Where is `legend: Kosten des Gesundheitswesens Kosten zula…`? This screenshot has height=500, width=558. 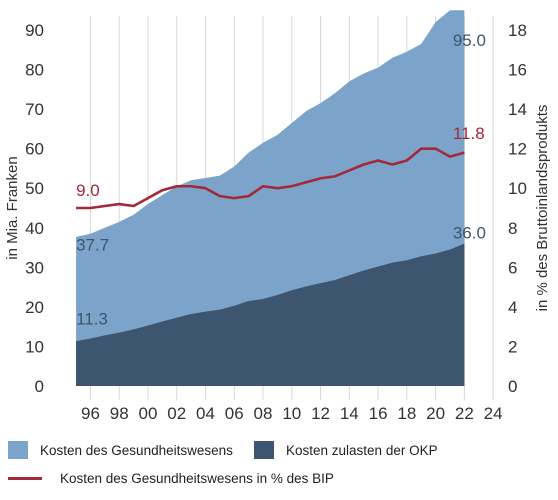
legend: Kosten des Gesundheitswesens Kosten zula… is located at coordinates (279, 468).